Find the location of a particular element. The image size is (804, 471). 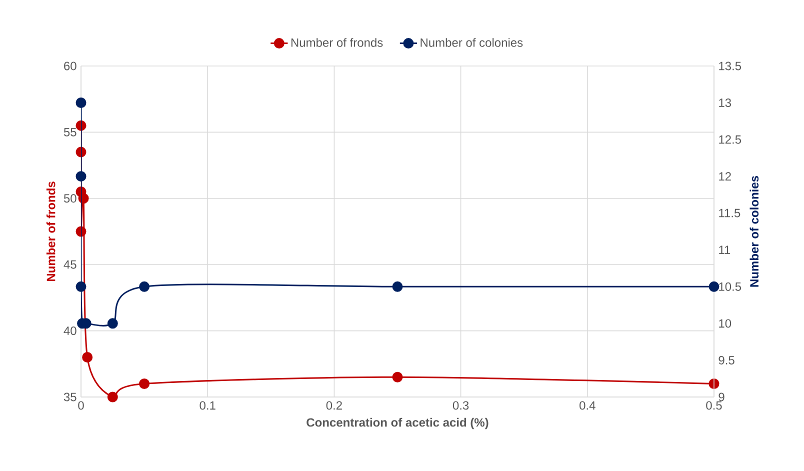

y-tick-label: 50 is located at coordinates (70, 198).